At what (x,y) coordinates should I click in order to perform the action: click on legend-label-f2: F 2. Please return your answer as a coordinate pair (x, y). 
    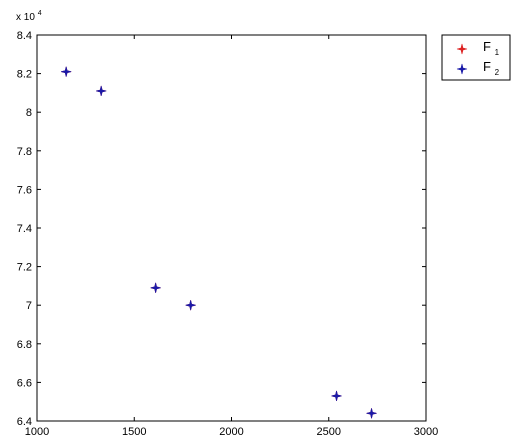
    Looking at the image, I should click on (491, 68).